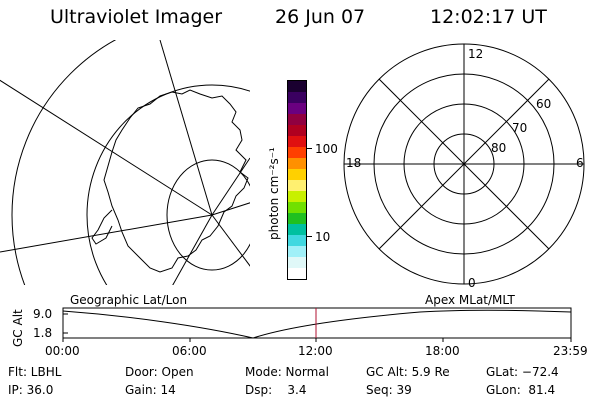 The height and width of the screenshot is (400, 600). I want to click on status-door: Door: Open, so click(159, 372).